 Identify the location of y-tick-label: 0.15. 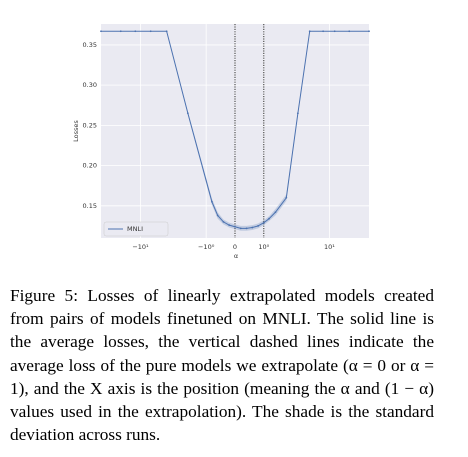
(90, 206).